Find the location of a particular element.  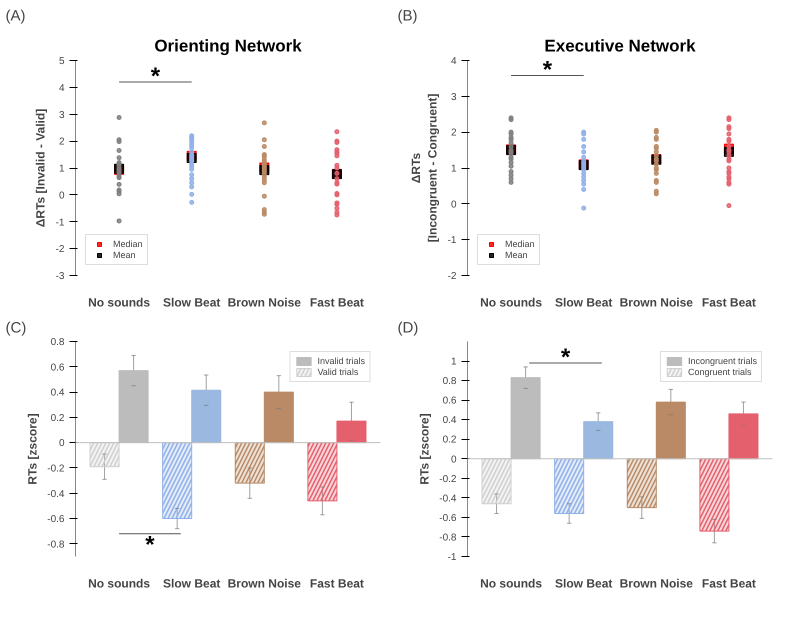

y-axis-title: ΔRTs [Incongruent - Congruent] is located at coordinates (424, 168).